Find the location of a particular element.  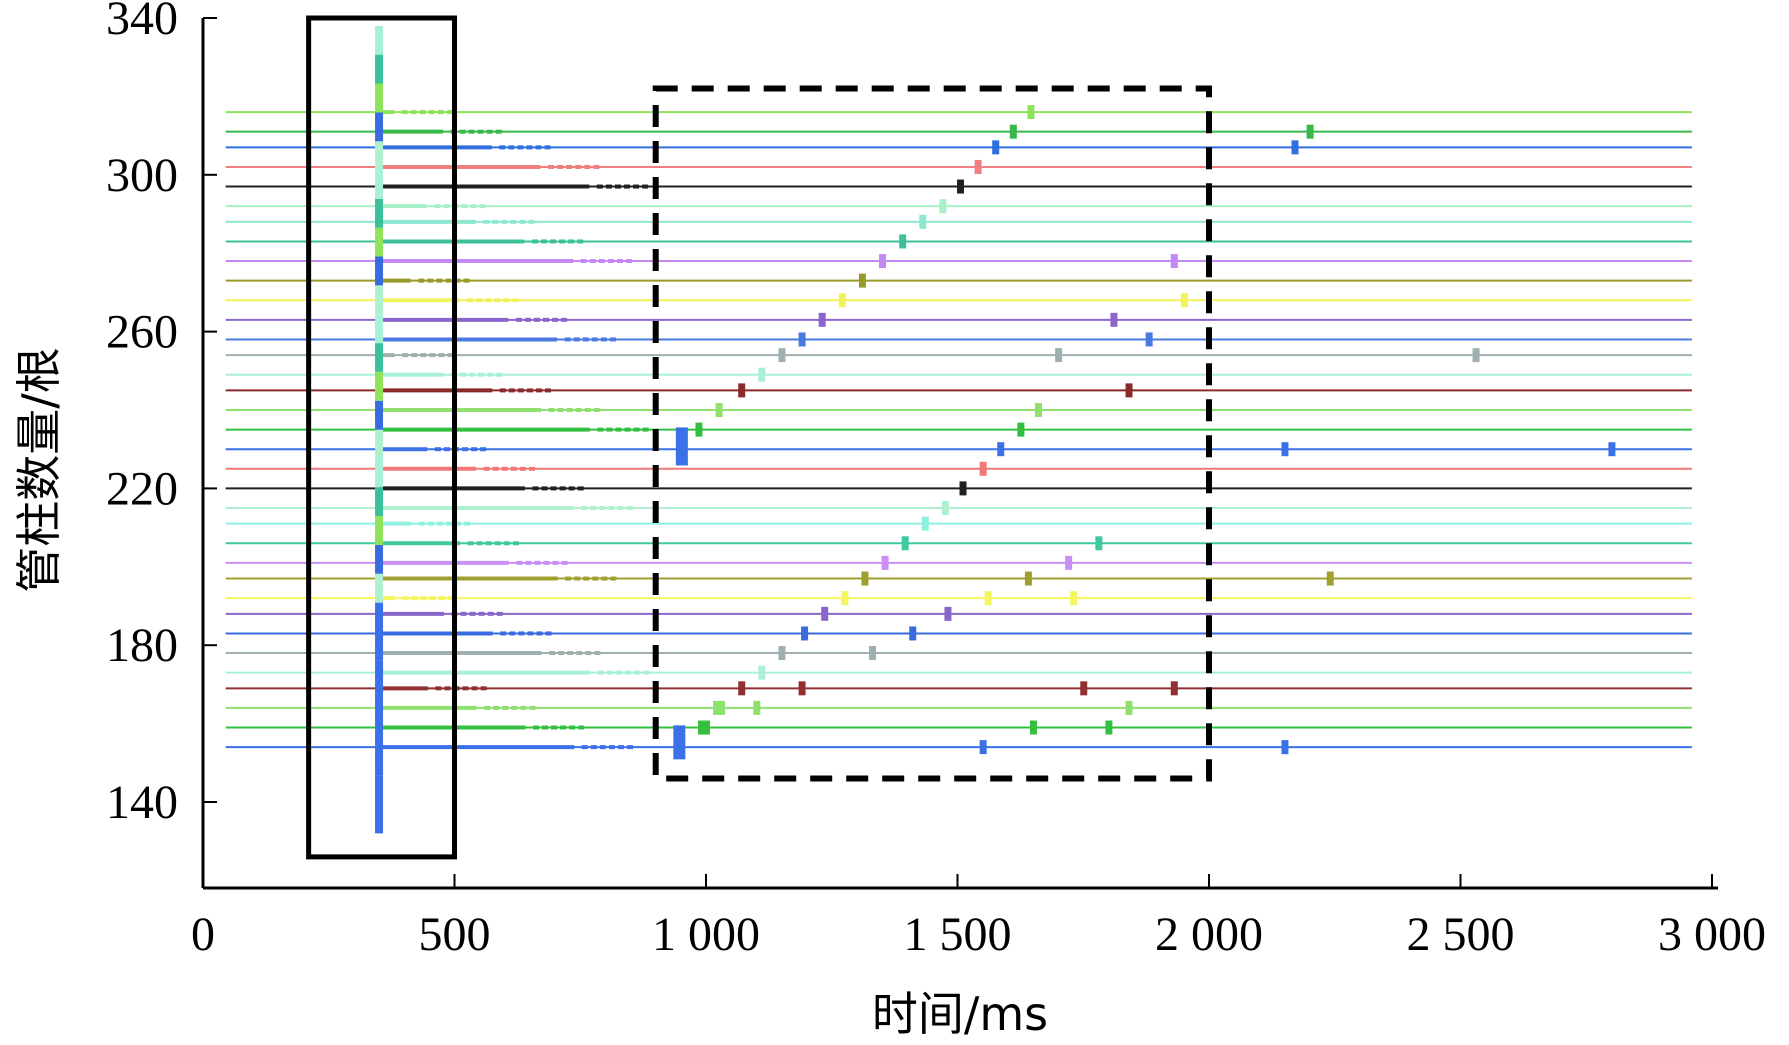

x-tick-label: 2 500 is located at coordinates (1461, 934).